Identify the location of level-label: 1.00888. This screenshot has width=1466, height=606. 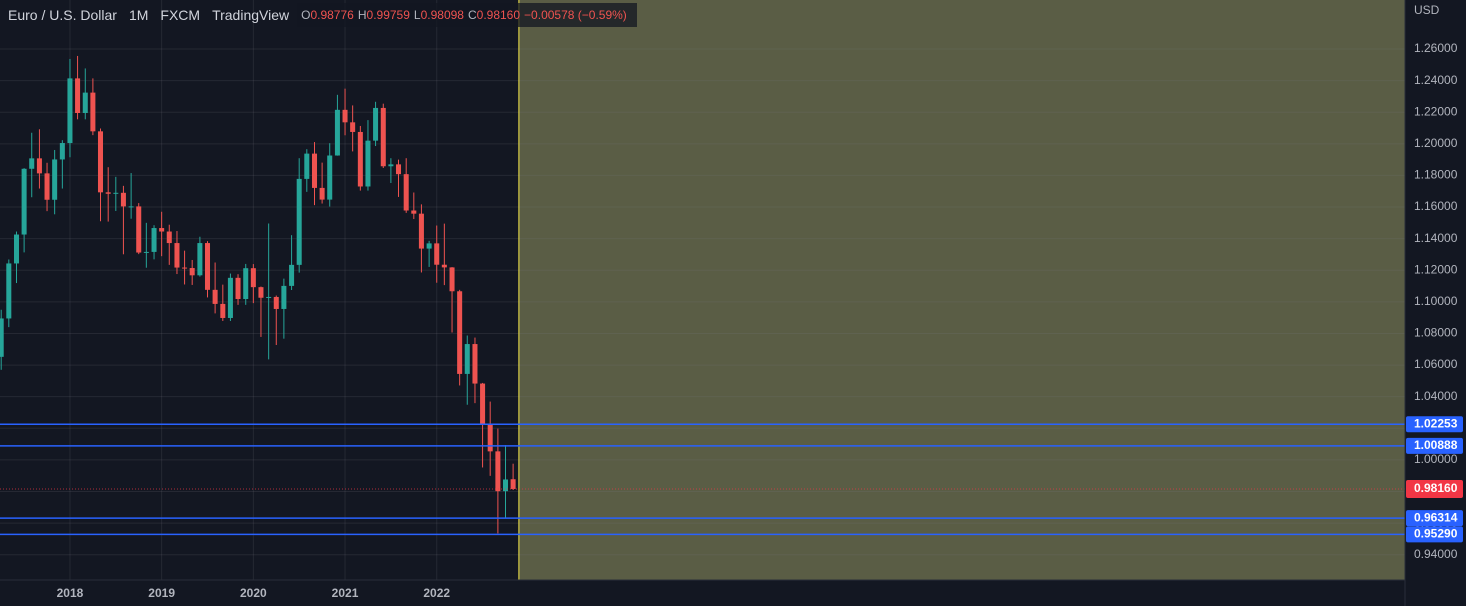
(1436, 445).